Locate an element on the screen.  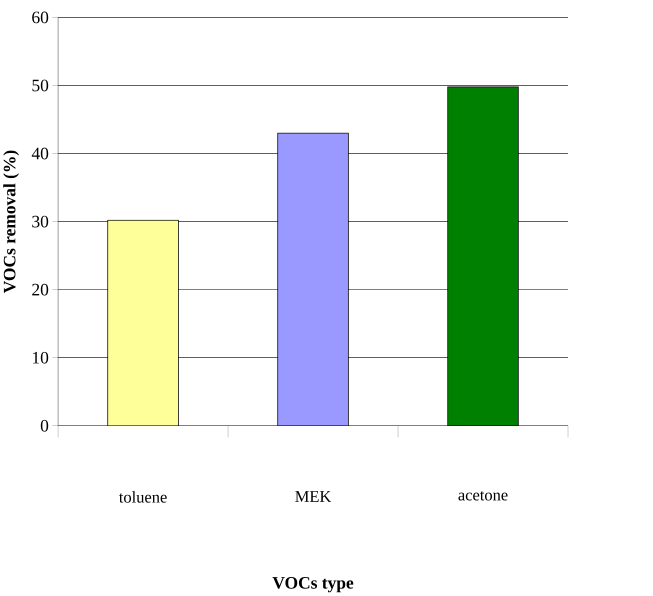
y-axis-title: VOCs removal (%) is located at coordinates (11, 222).